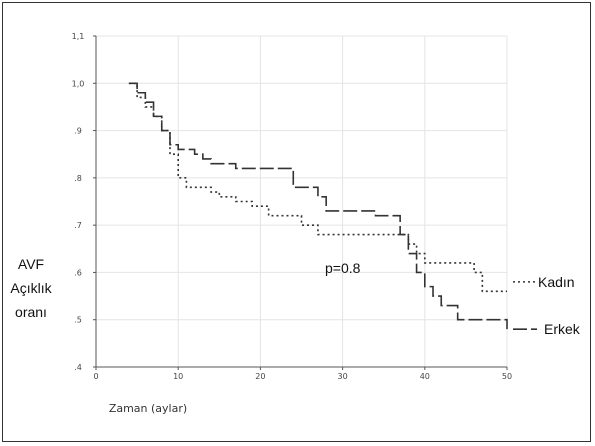  I want to click on x-tick-label: 30, so click(343, 376).